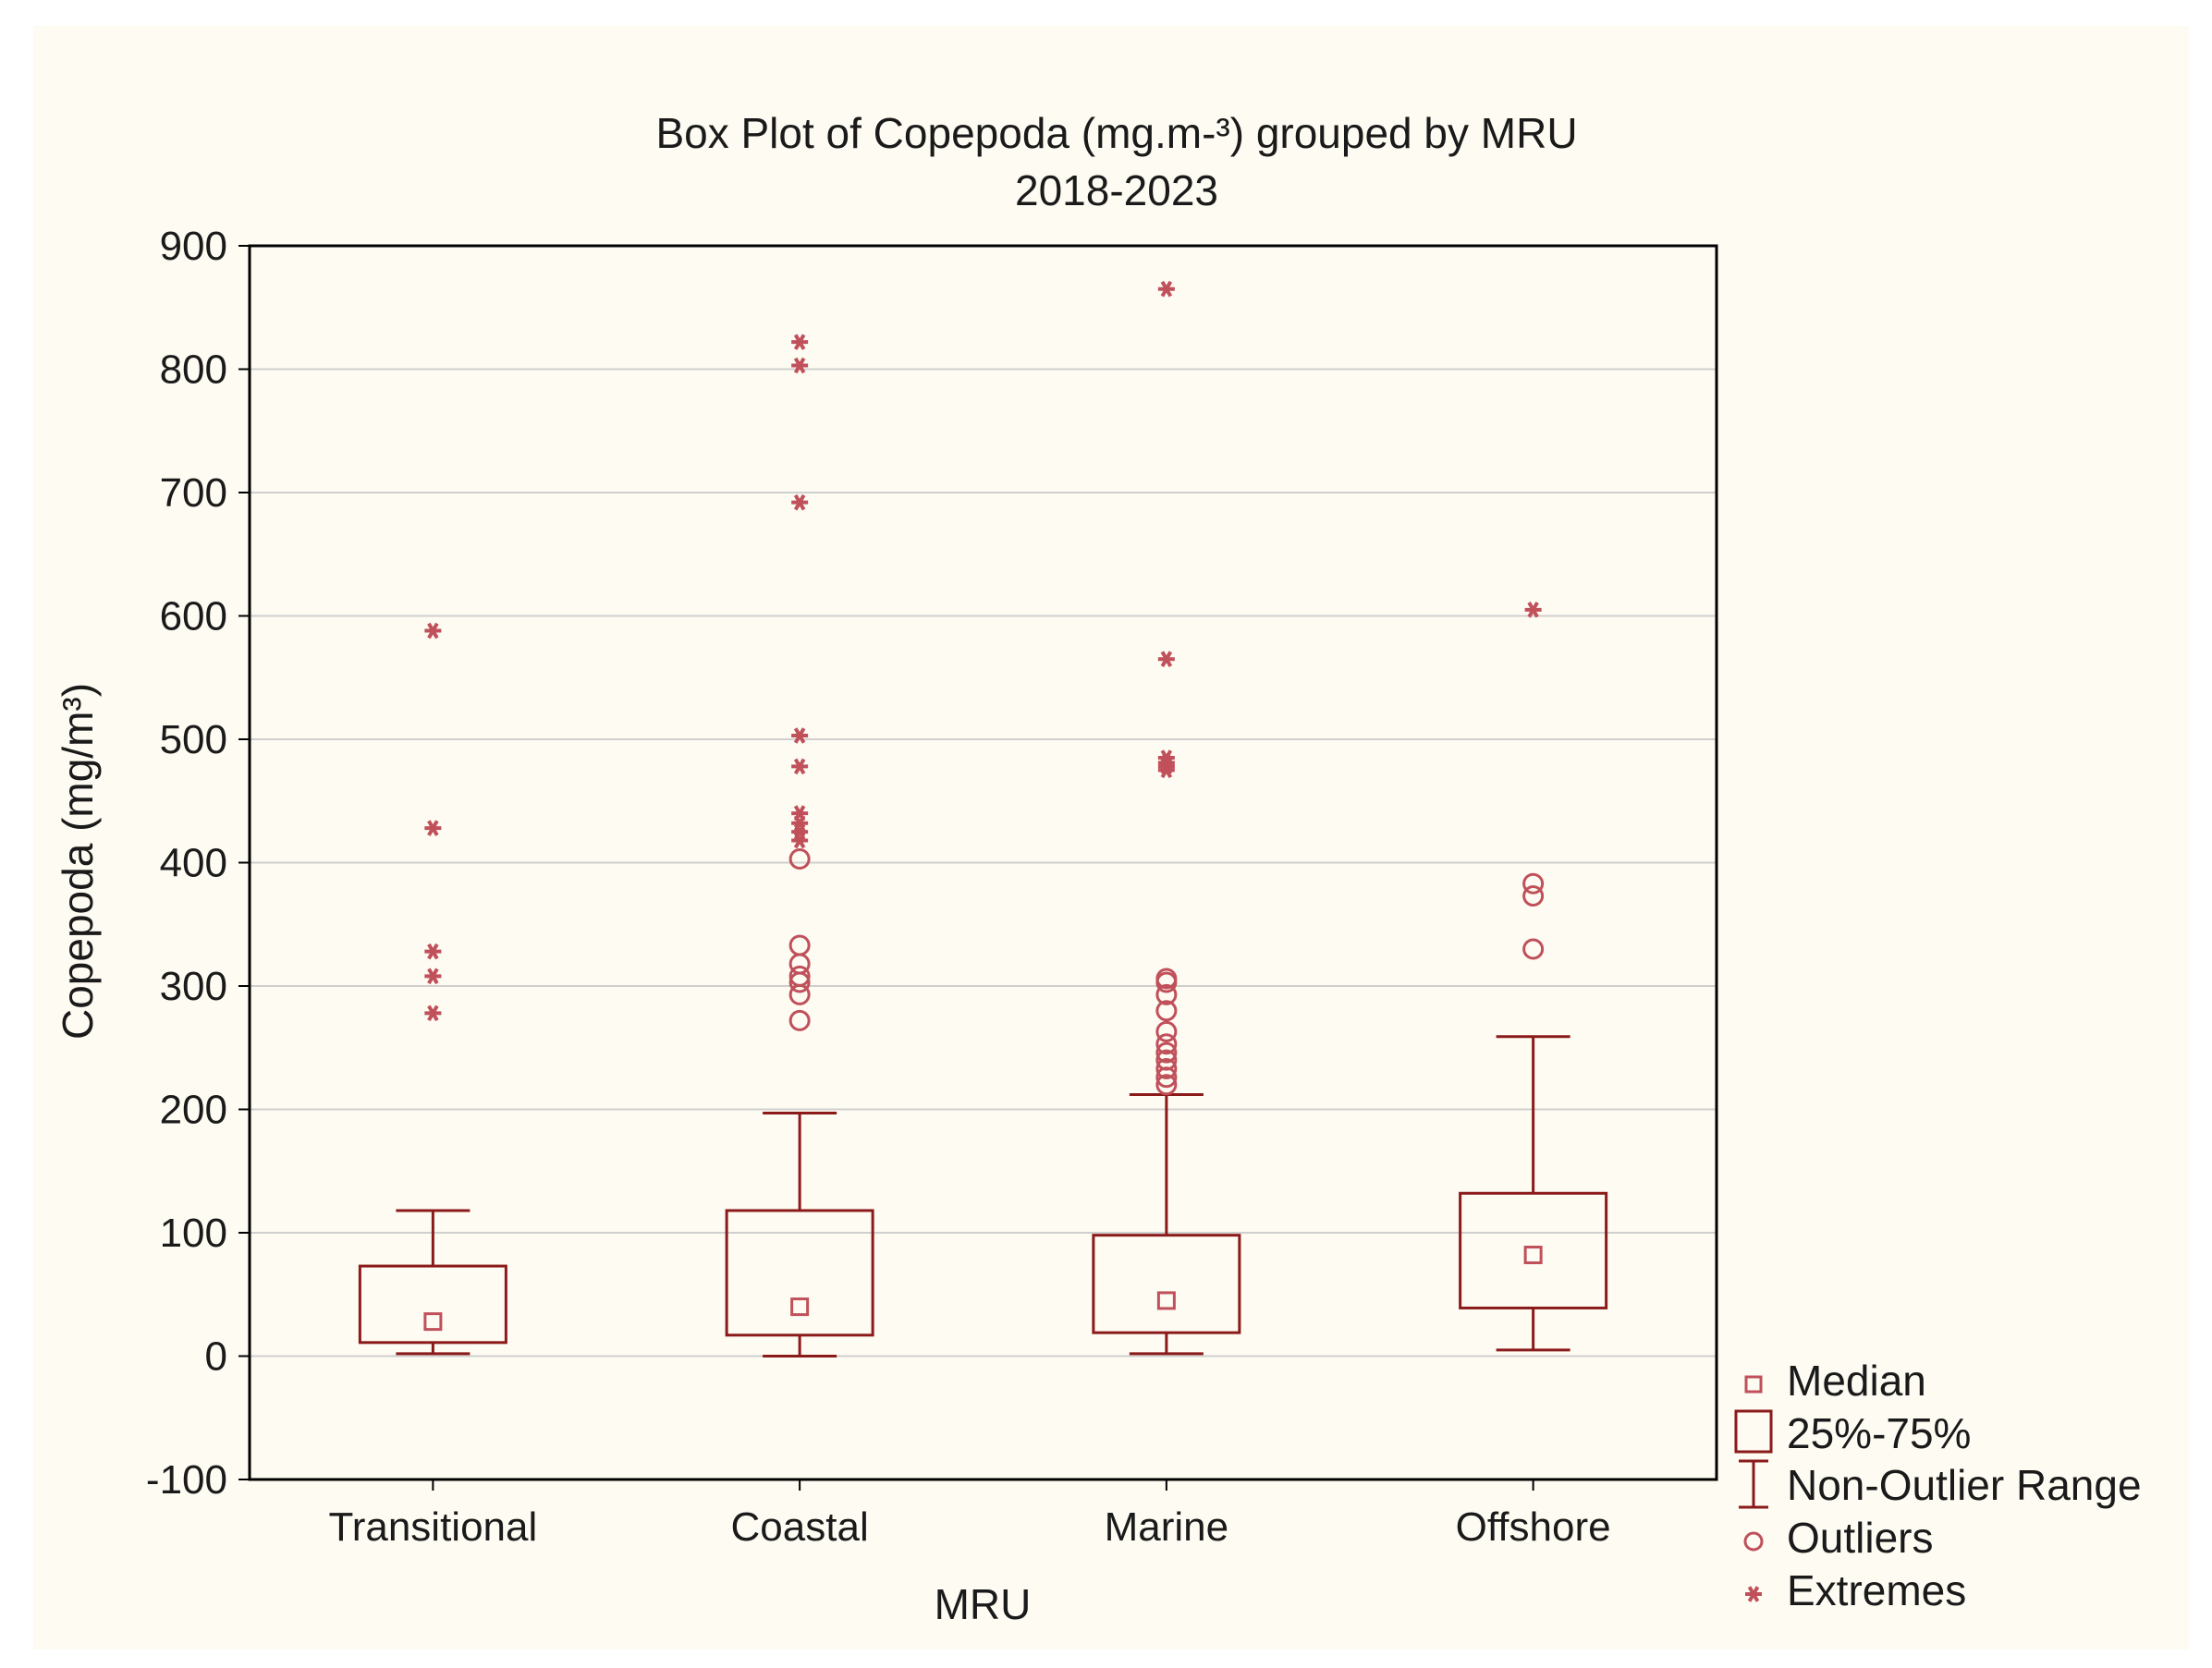  What do you see at coordinates (432, 1527) in the screenshot?
I see `x-tick-label: Transitional` at bounding box center [432, 1527].